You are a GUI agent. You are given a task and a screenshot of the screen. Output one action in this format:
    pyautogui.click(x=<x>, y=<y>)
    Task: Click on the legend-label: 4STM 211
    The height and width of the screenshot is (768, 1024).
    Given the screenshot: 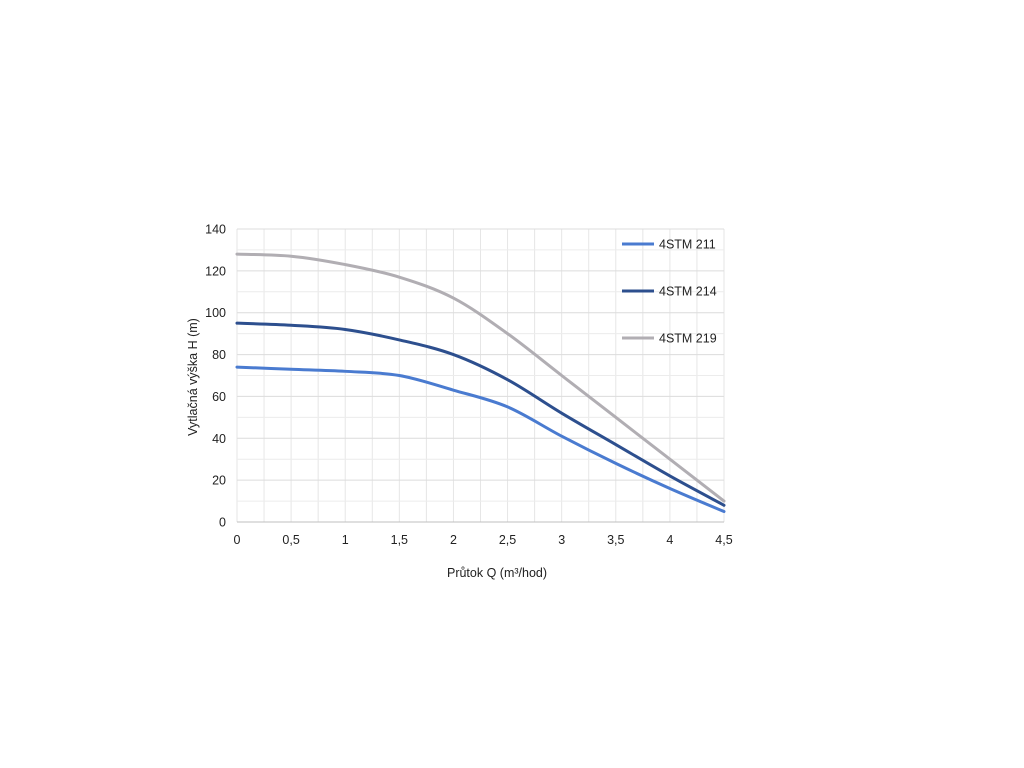 What is the action you would take?
    pyautogui.click(x=687, y=245)
    